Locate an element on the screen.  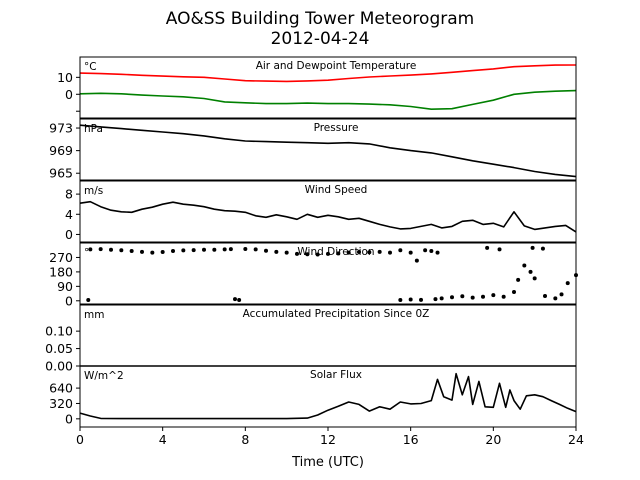
panel-0-title: Air and Dewpoint Temperature is located at coordinates (336, 66).